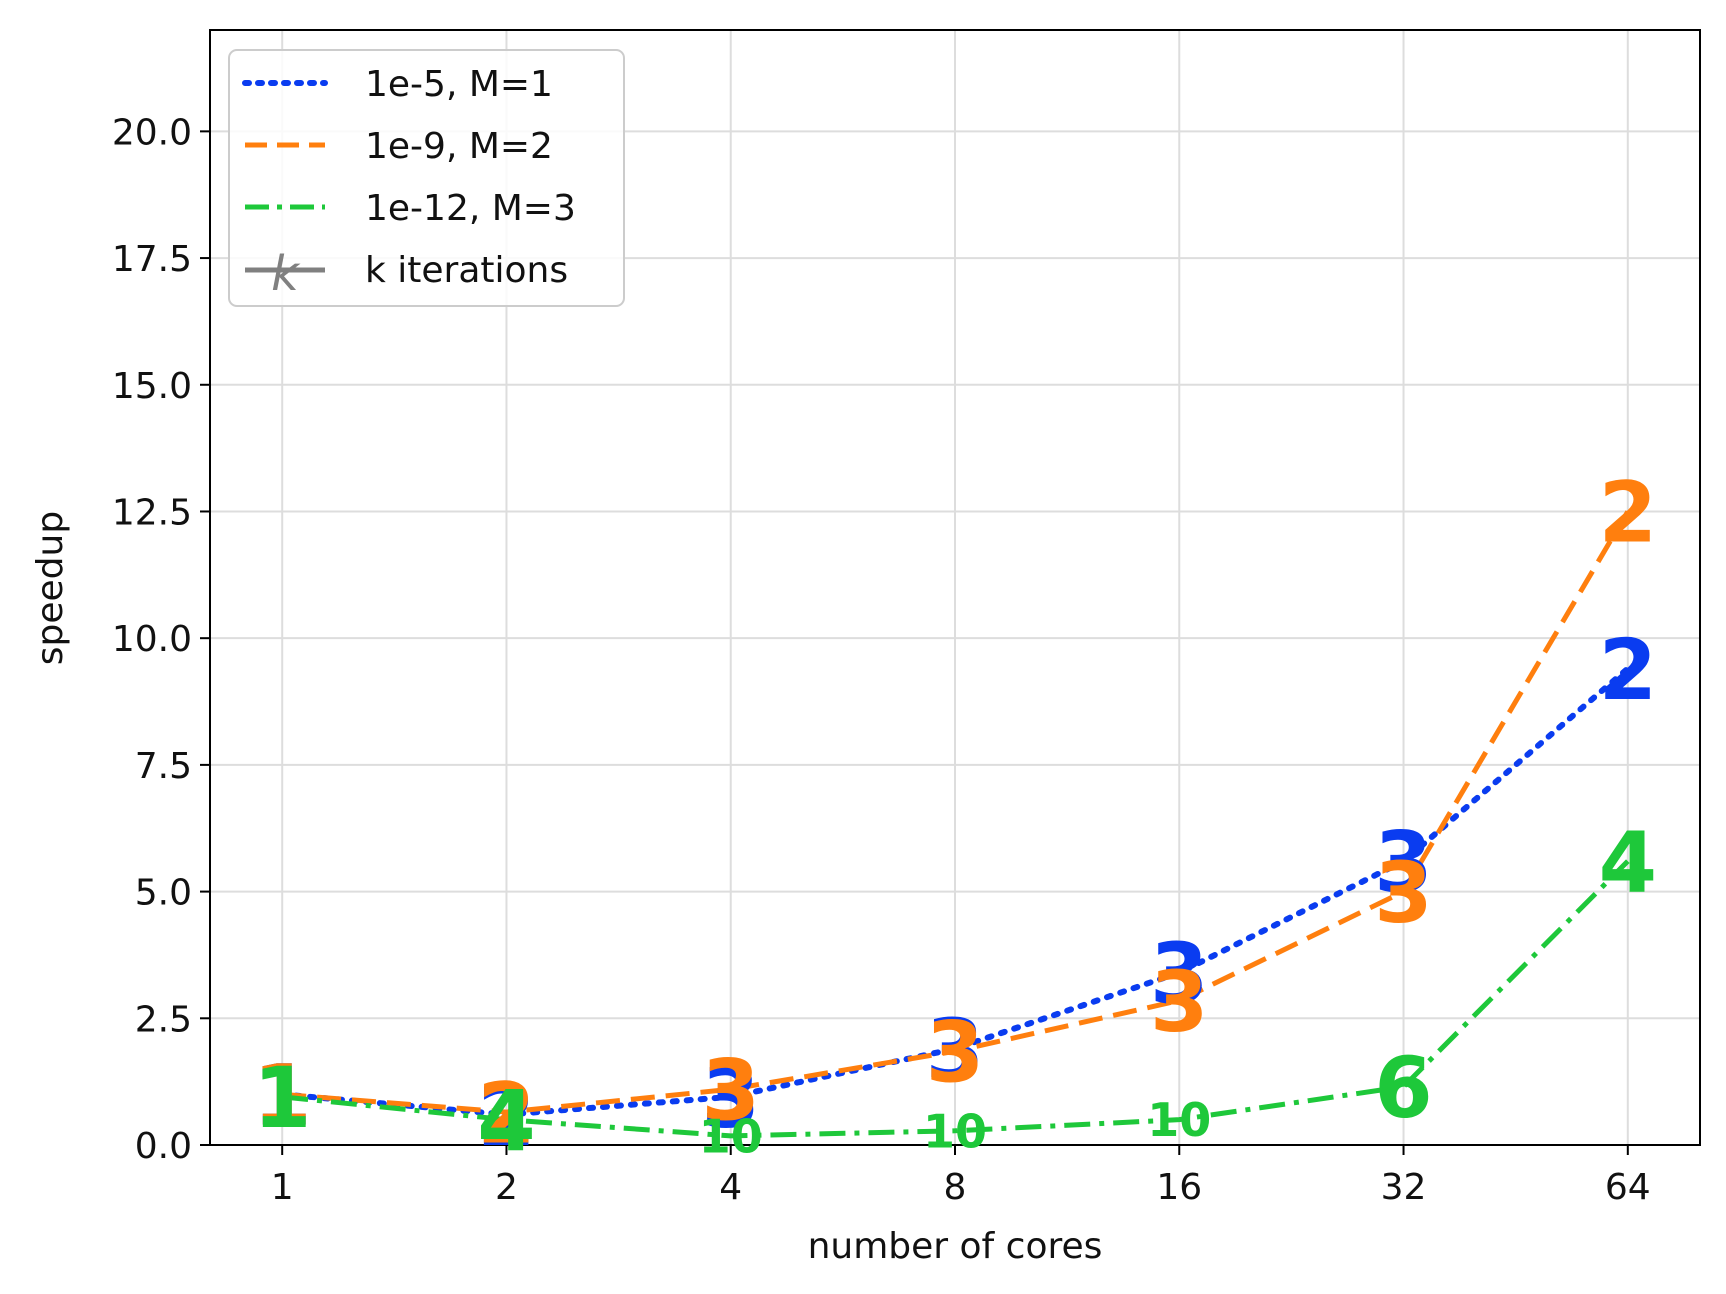 Image resolution: width=1726 pixels, height=1294 pixels. Describe the element at coordinates (459, 84) in the screenshot. I see `legend-label-series-0: 1e-5, M=1` at that location.